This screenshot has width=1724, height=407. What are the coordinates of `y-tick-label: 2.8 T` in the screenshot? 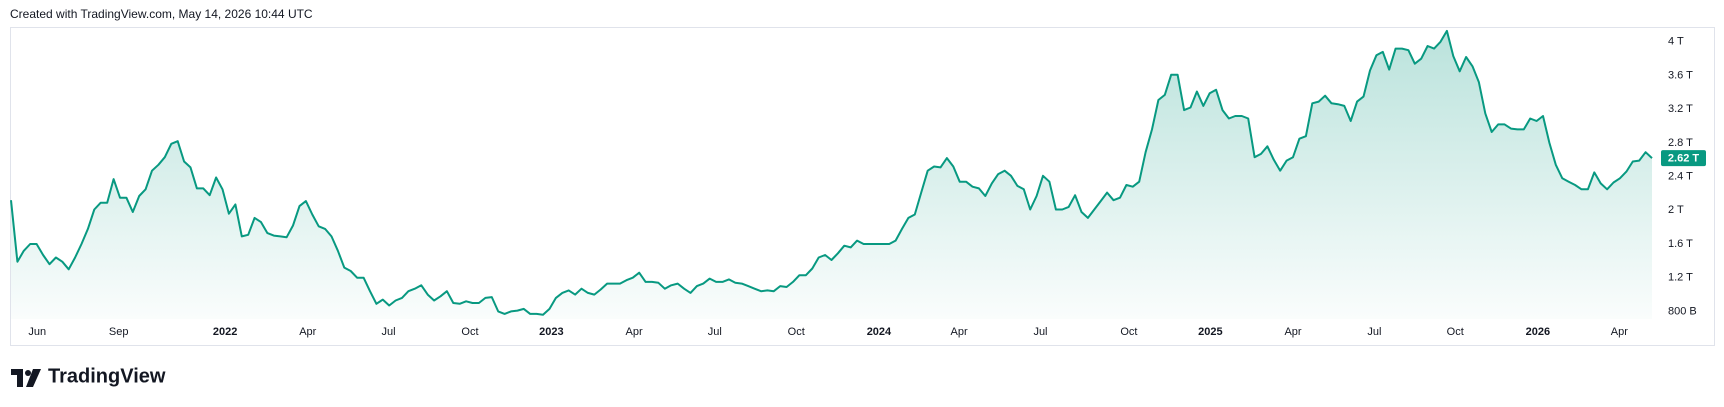 It's located at (1680, 143).